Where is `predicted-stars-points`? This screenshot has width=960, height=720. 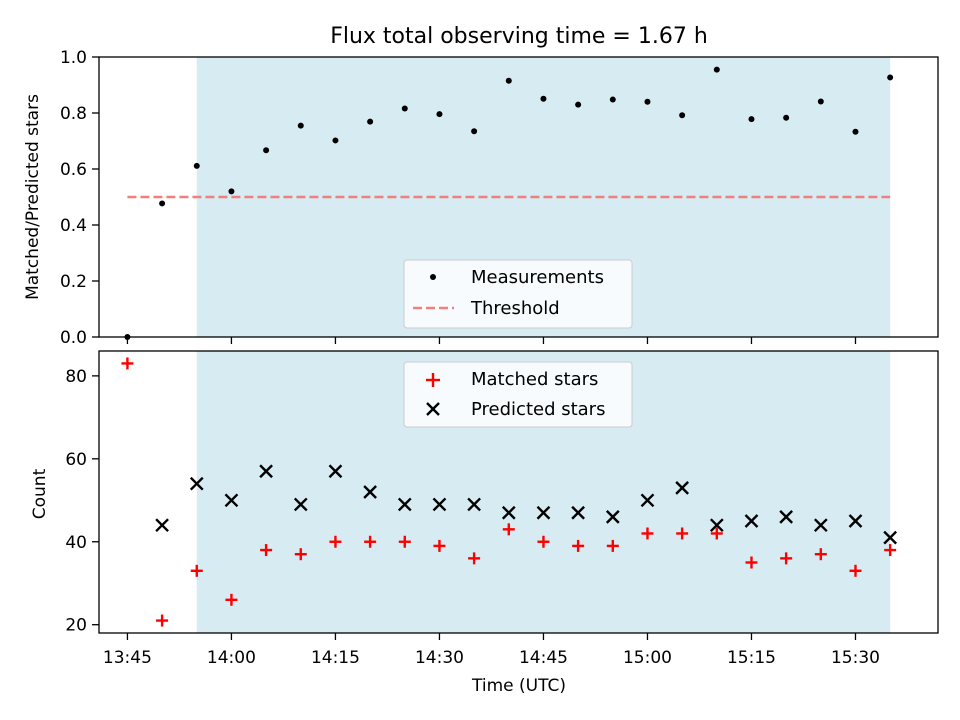
predicted-stars-points is located at coordinates (526, 504).